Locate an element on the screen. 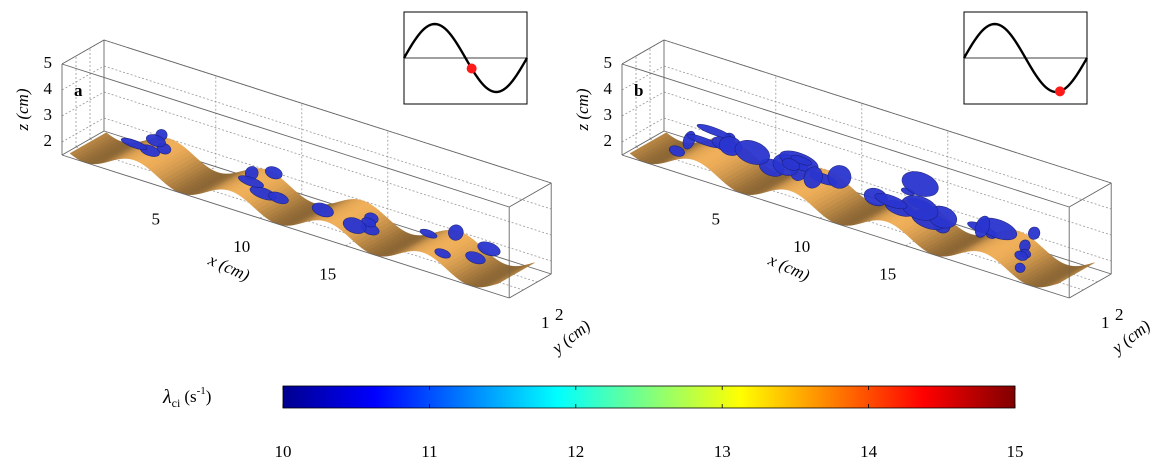  colorbar-tick-label: 11 is located at coordinates (429, 451).